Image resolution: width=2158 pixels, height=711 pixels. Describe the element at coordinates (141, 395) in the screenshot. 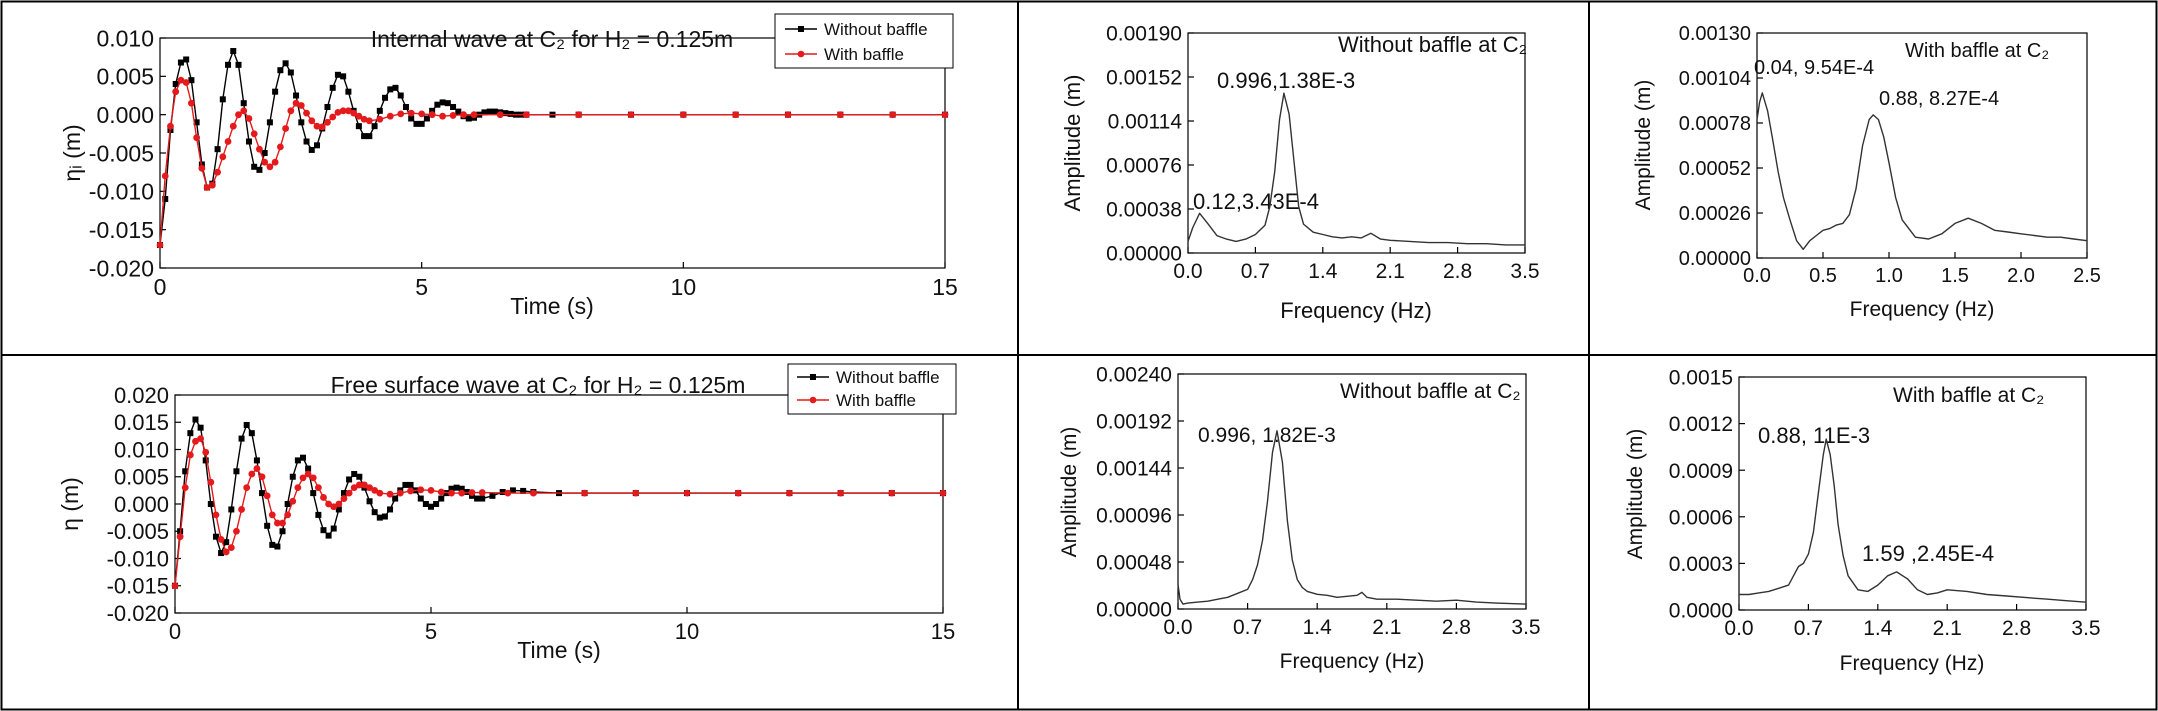

I see `y-tick-label: 0.020` at that location.